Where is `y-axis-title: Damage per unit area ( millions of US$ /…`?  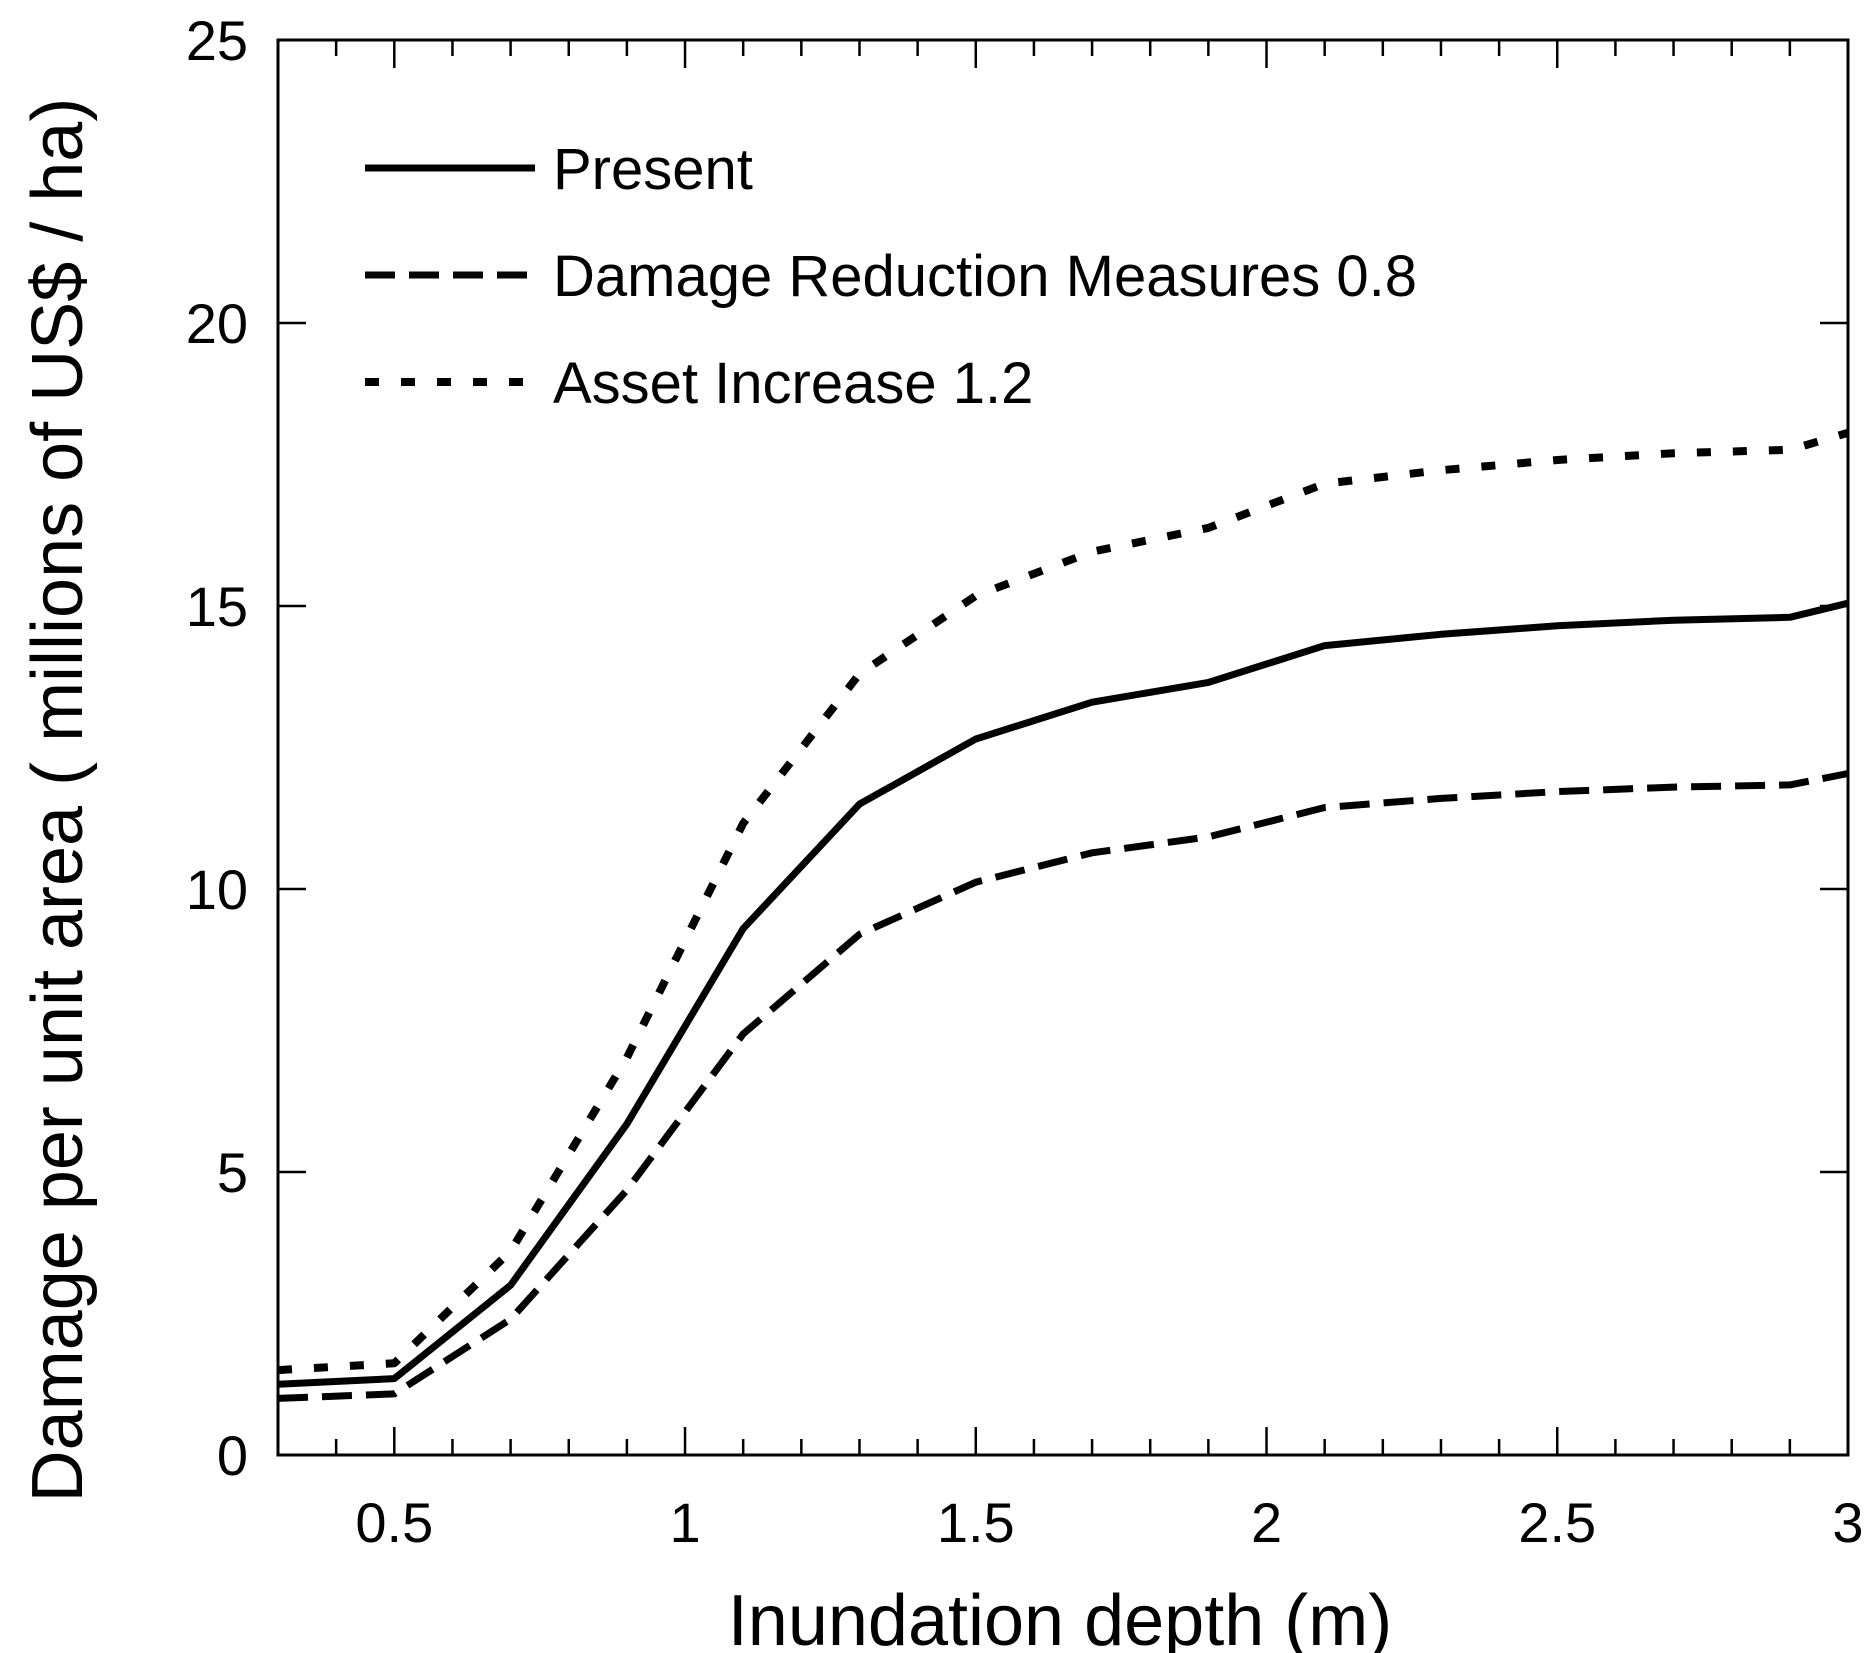 y-axis-title: Damage per unit area ( millions of US$ /… is located at coordinates (58, 800).